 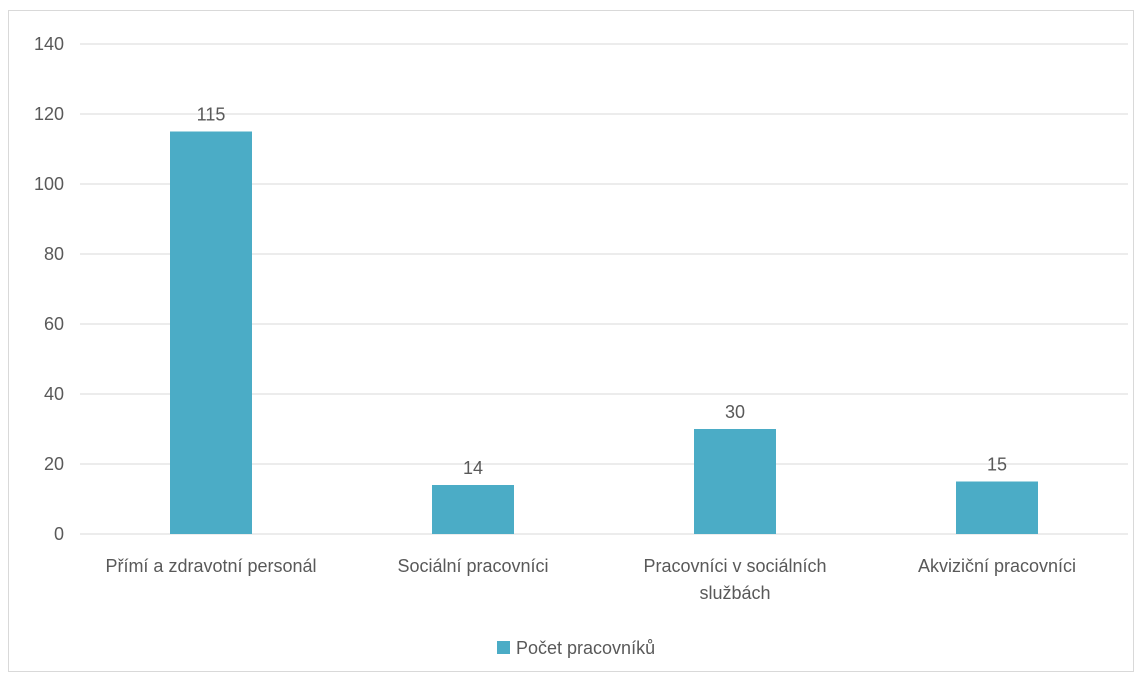 I want to click on y-tick-label: 100, so click(x=49, y=184).